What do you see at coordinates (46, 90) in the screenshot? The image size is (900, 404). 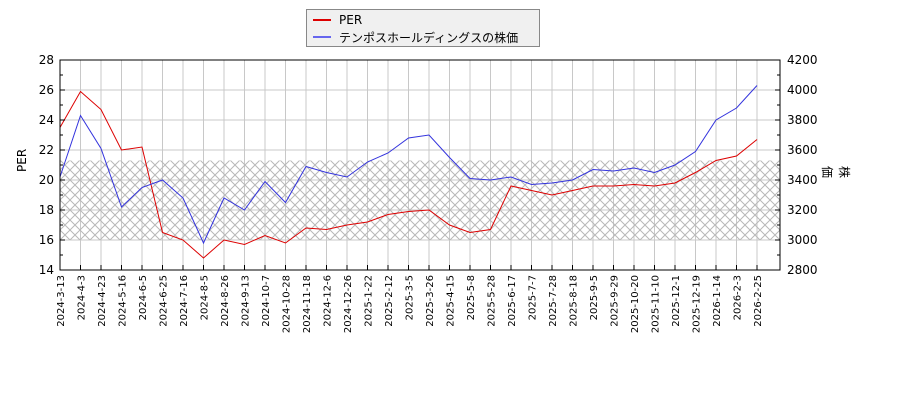 I see `svg-text: 26` at bounding box center [46, 90].